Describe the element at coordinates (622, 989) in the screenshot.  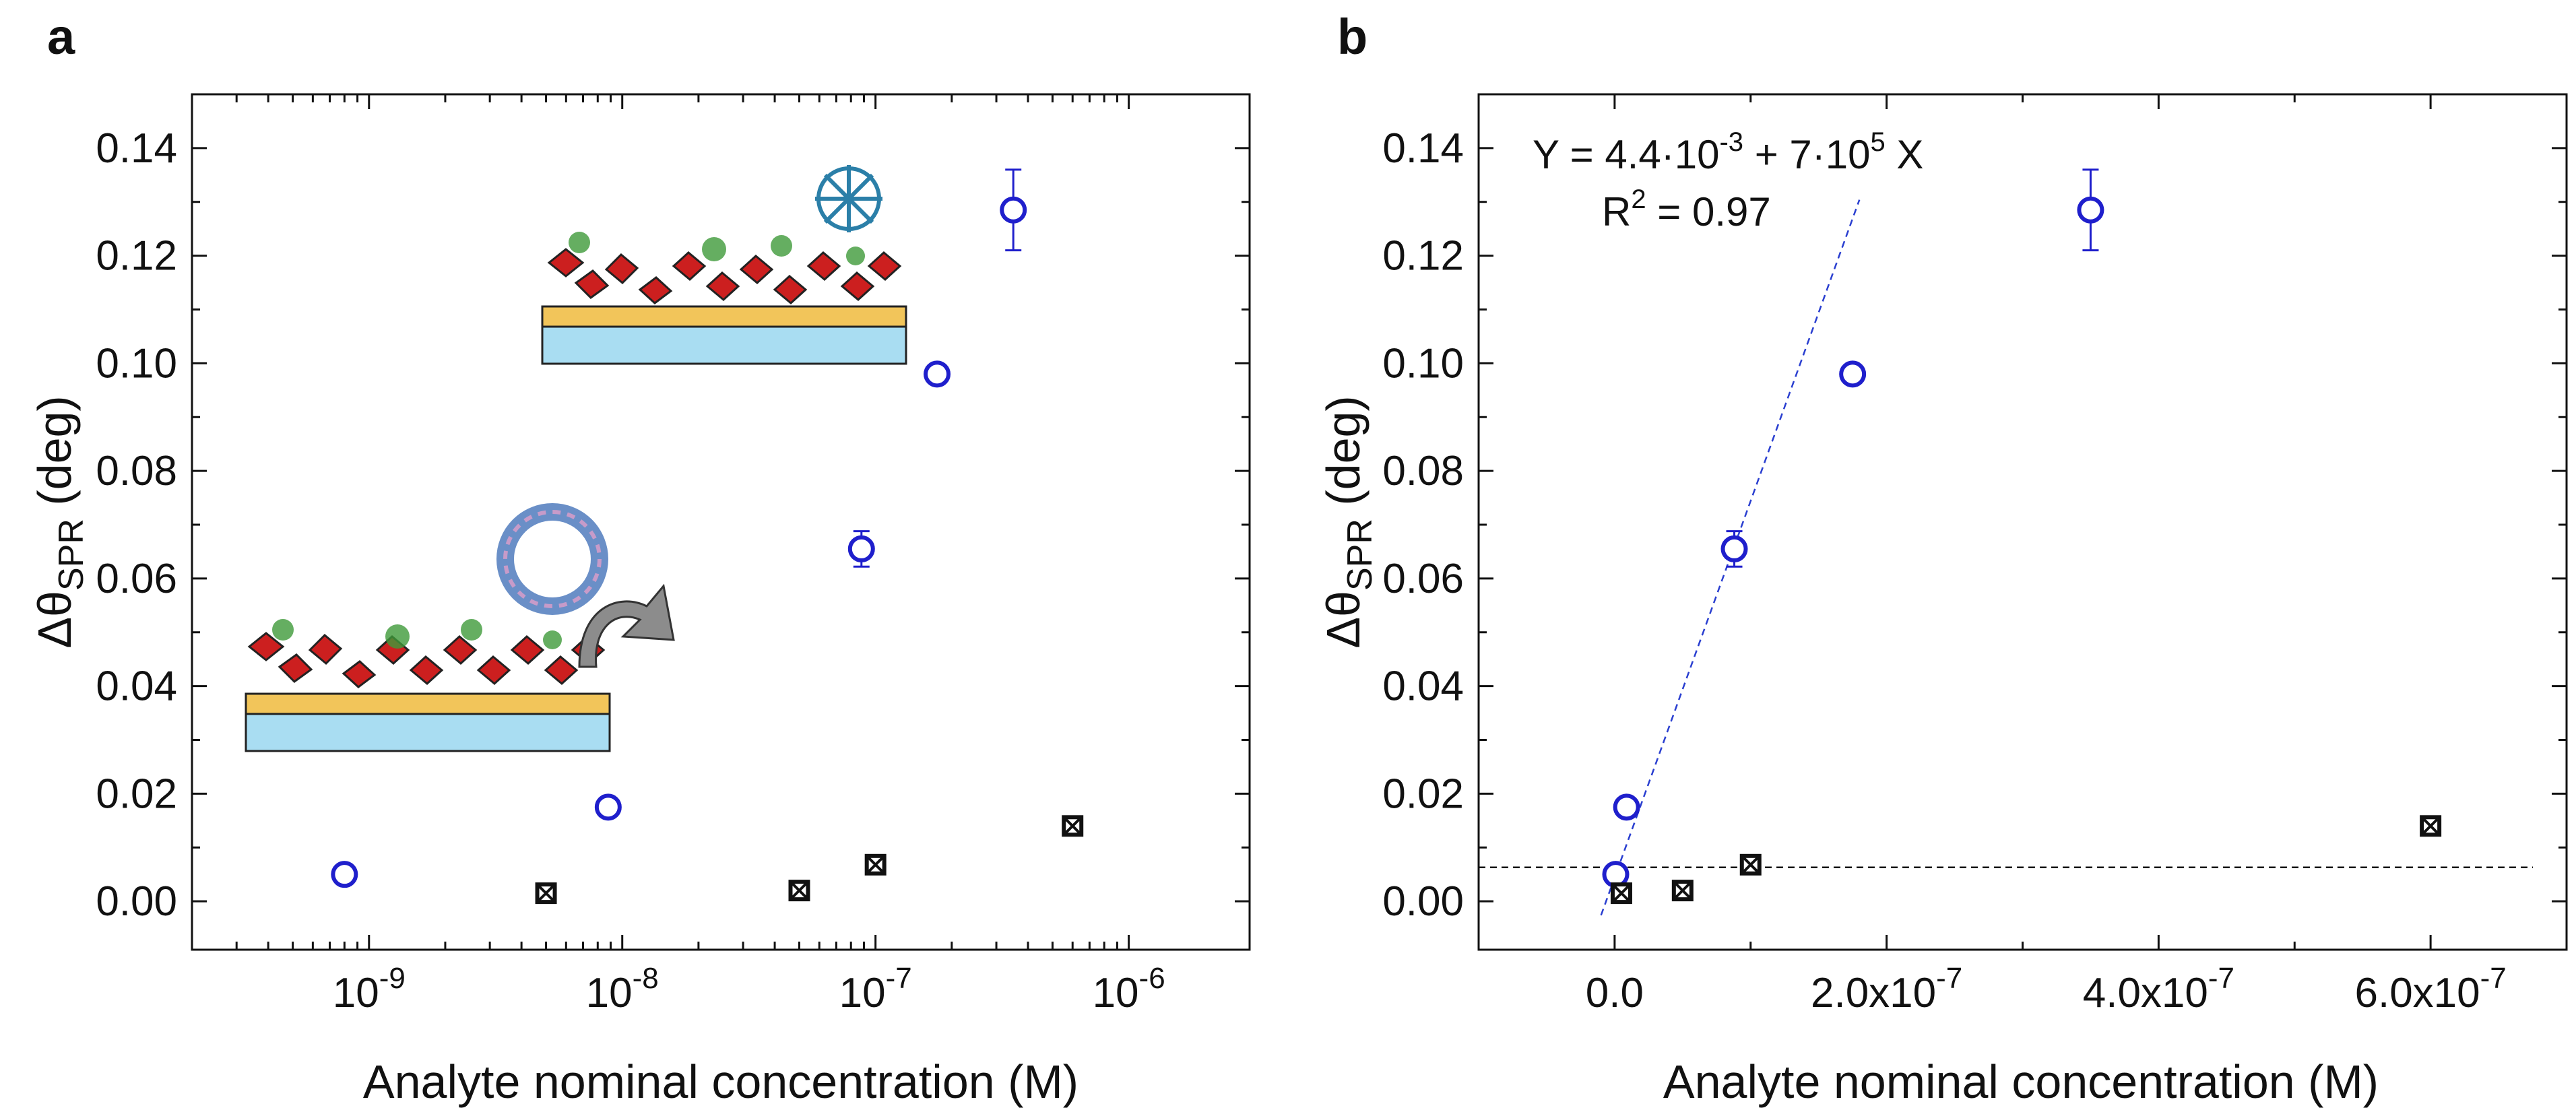
I see `panel-a-xtick-label: 10⁻⁸` at that location.